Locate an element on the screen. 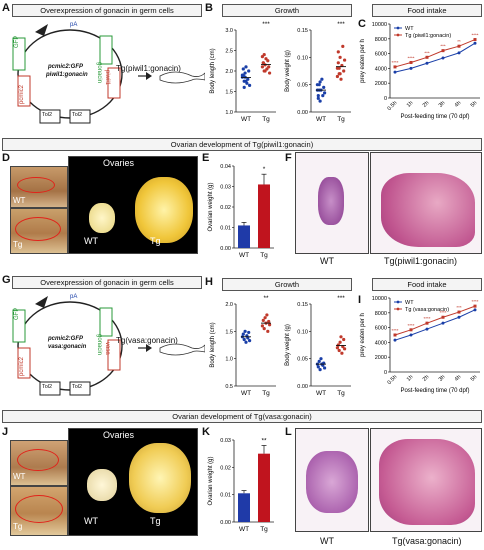 The height and width of the screenshot is (550, 484). ovary-outline-wt-bottom is located at coordinates (38, 460).